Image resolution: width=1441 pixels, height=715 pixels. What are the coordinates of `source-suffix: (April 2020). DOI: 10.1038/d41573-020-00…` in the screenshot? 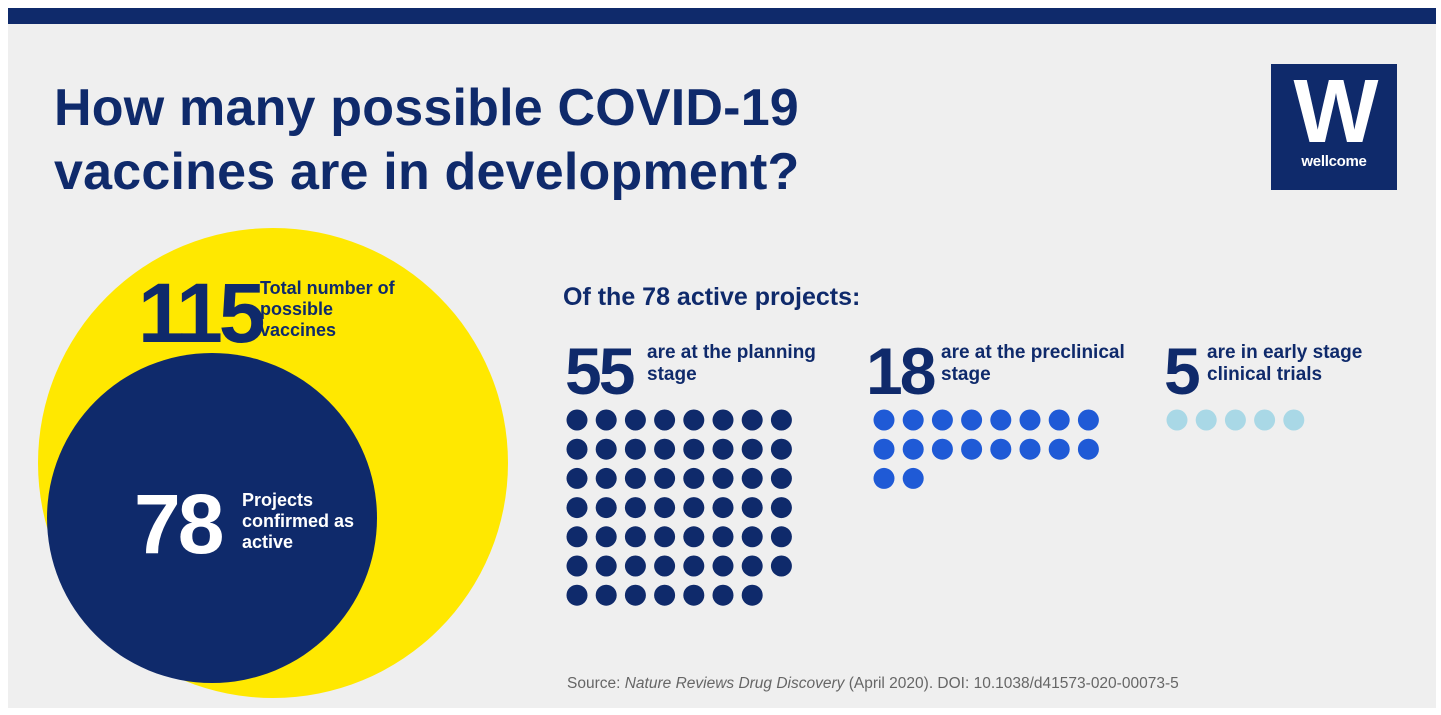 It's located at (1011, 683).